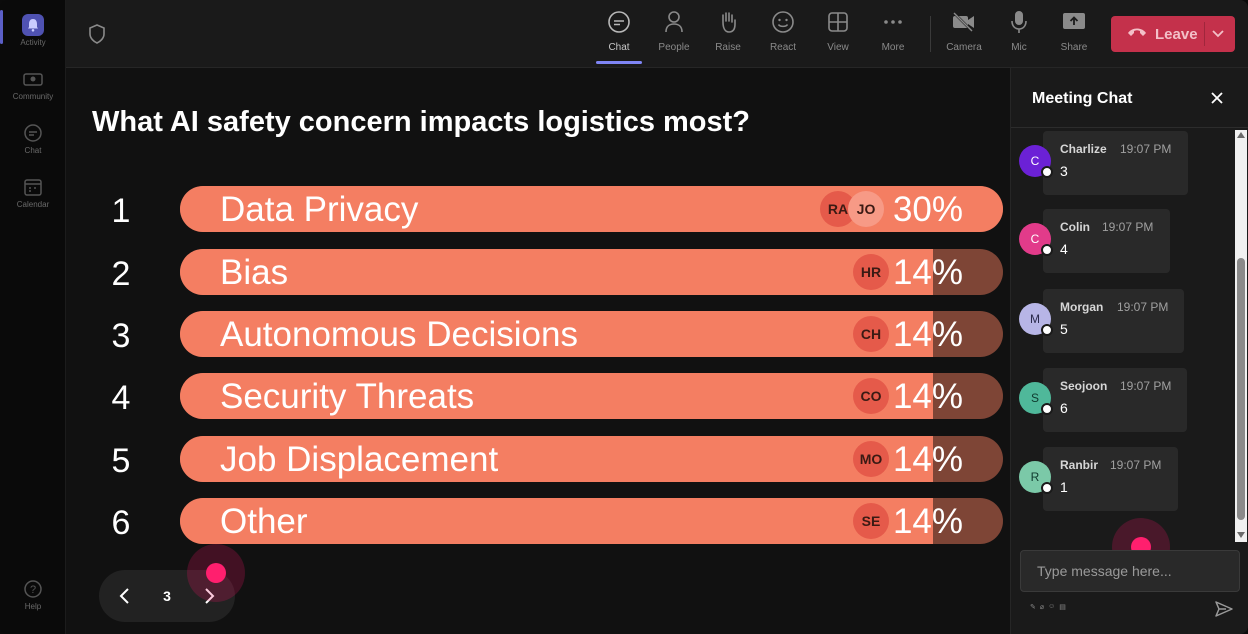 The height and width of the screenshot is (634, 1248). Describe the element at coordinates (125, 598) in the screenshot. I see `chevron-left-icon` at that location.